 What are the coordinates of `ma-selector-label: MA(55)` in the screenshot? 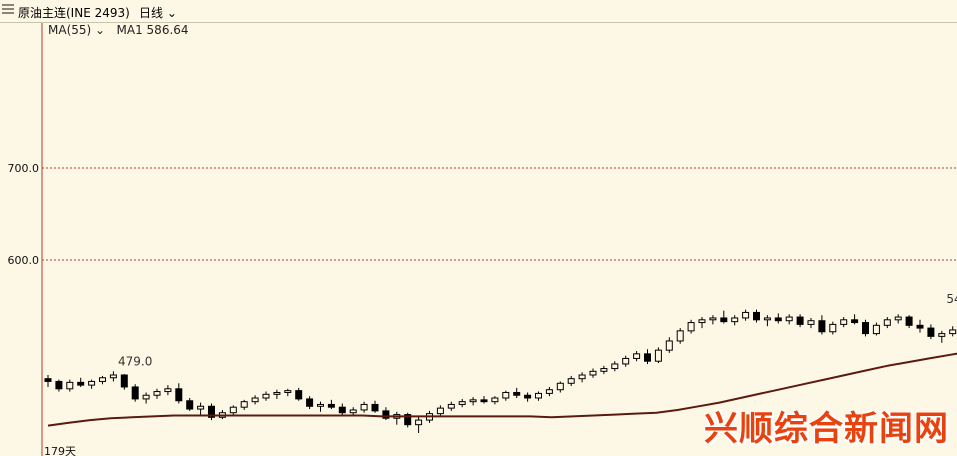 It's located at (70, 30).